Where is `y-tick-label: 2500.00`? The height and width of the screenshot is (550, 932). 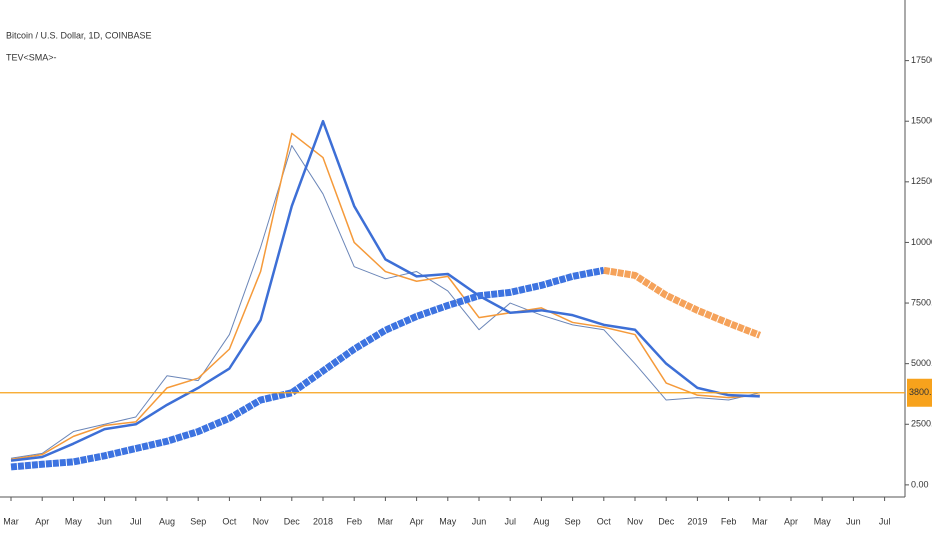
y-tick-label: 2500.00 is located at coordinates (921, 424).